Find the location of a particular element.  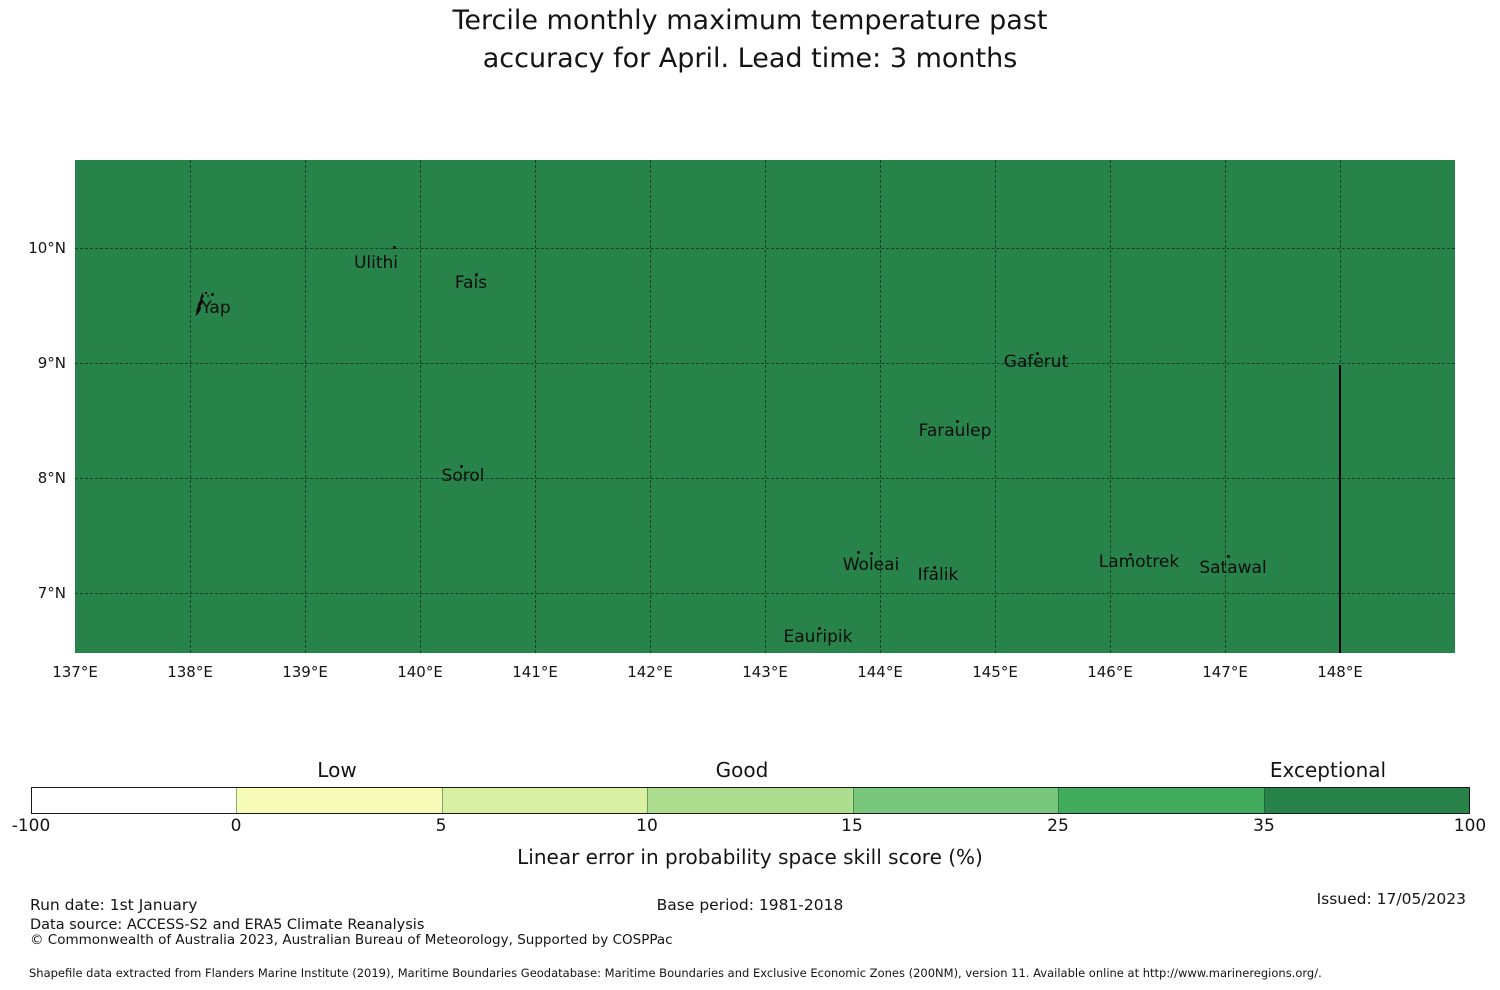

island-label-yap: Yap is located at coordinates (216, 308).